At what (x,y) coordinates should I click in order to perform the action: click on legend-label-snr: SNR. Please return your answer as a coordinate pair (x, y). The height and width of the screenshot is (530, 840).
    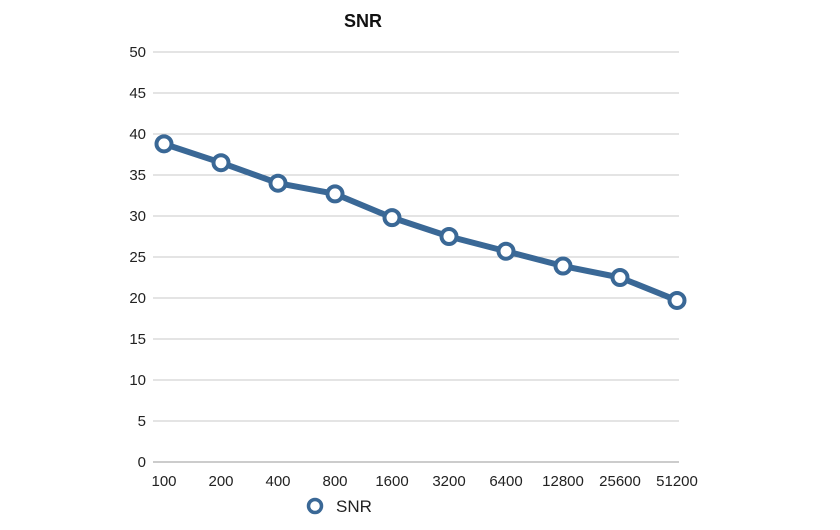
    Looking at the image, I should click on (354, 506).